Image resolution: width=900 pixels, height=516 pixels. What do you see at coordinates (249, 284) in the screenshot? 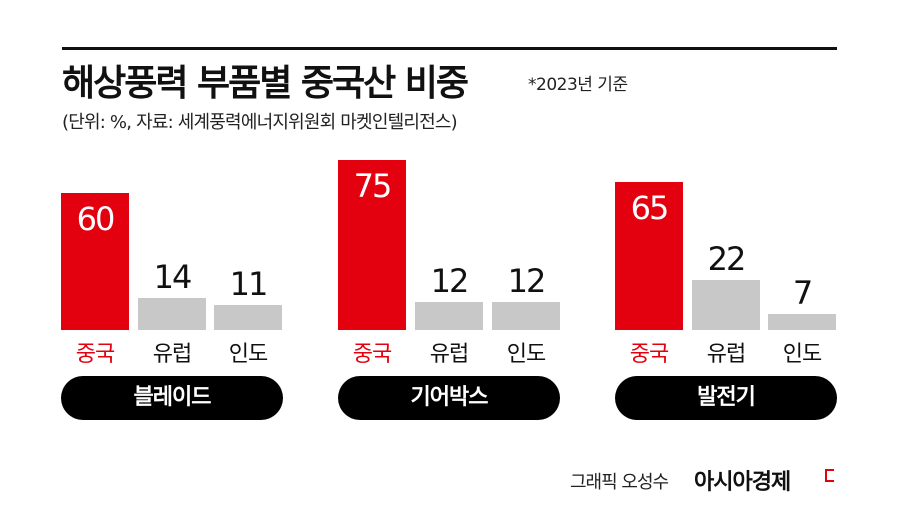
I see `value-blade-india: 11` at bounding box center [249, 284].